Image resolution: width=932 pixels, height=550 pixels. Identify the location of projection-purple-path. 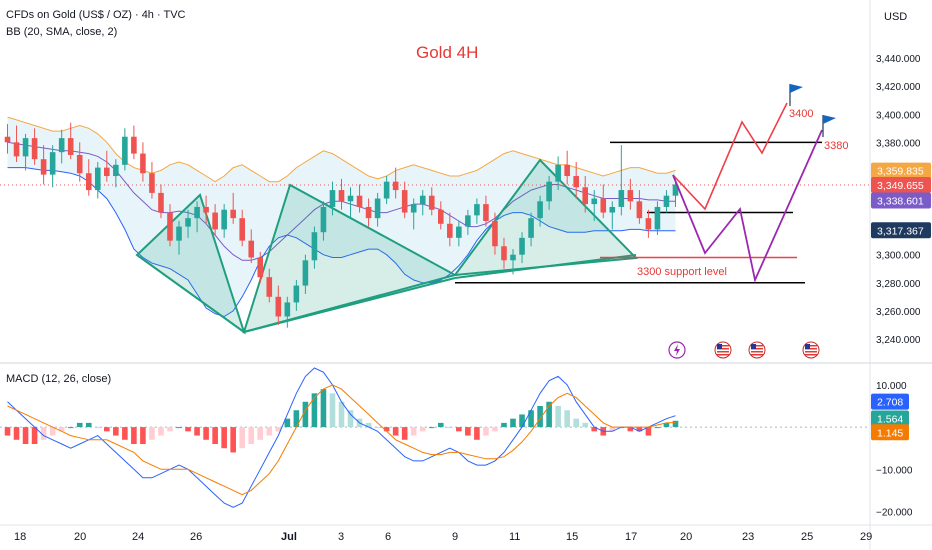
(747, 206).